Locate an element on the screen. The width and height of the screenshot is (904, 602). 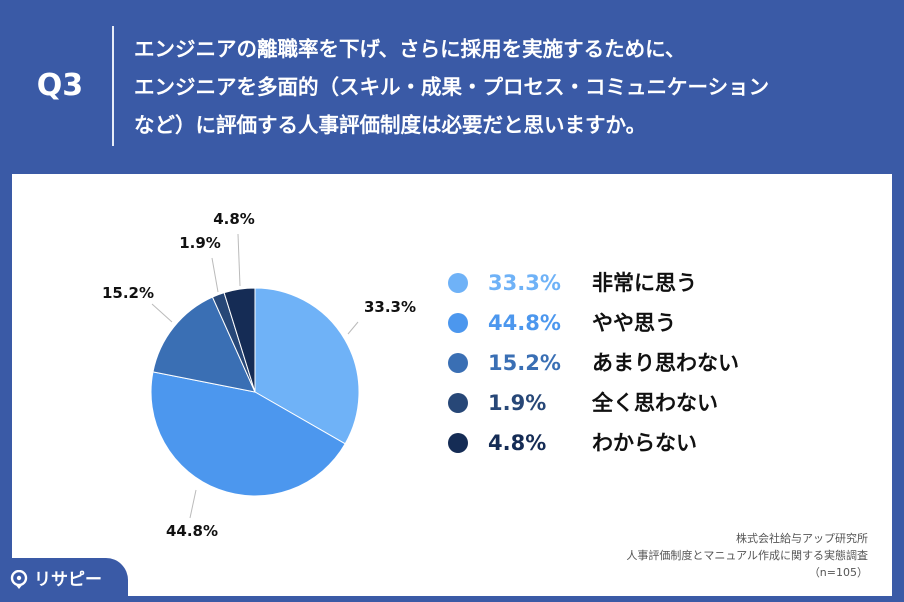
pin-icon is located at coordinates (19, 579).